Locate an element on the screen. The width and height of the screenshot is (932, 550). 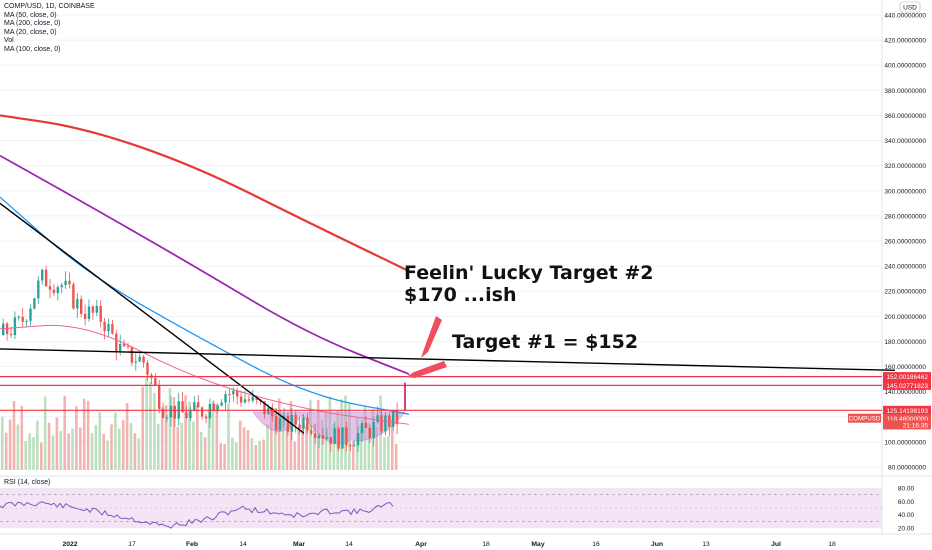
price-tag-label: 118.46000000 is located at coordinates (907, 419).